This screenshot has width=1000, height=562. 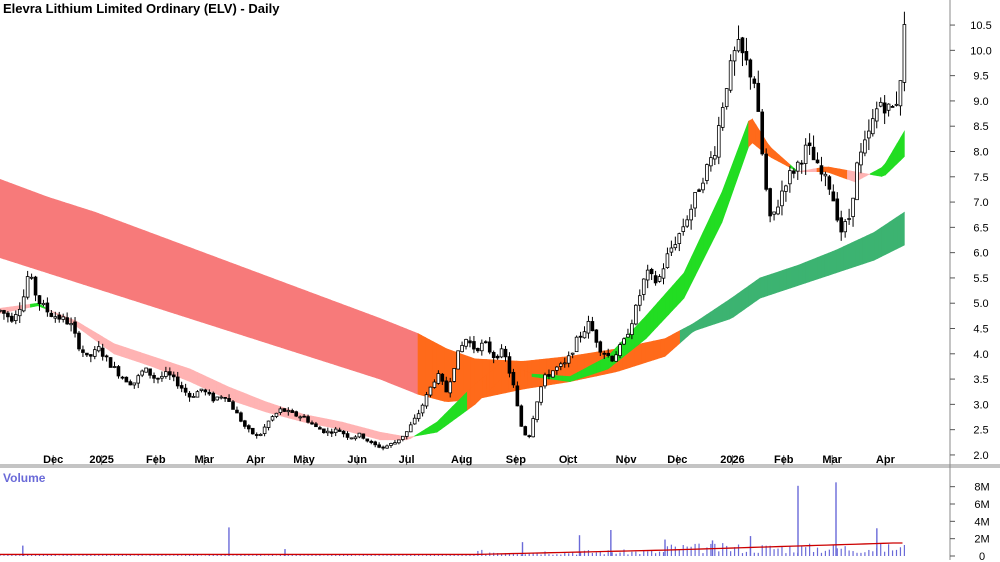 I want to click on price-tick-label: 9.5, so click(x=980, y=77).